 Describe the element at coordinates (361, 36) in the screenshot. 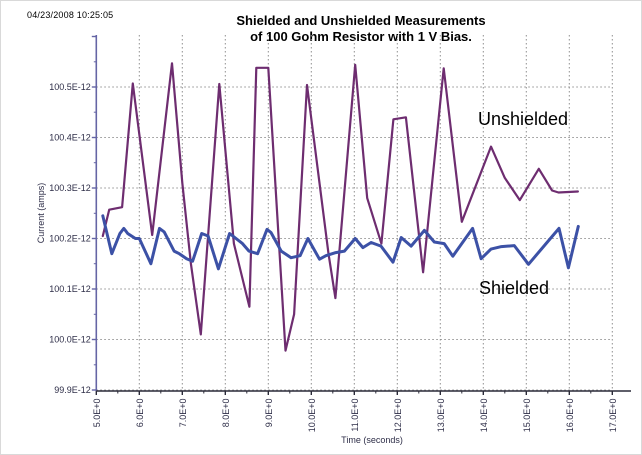

I see `chart-title-line2: of 100 Gohm Resistor with 1 V Bias.` at that location.